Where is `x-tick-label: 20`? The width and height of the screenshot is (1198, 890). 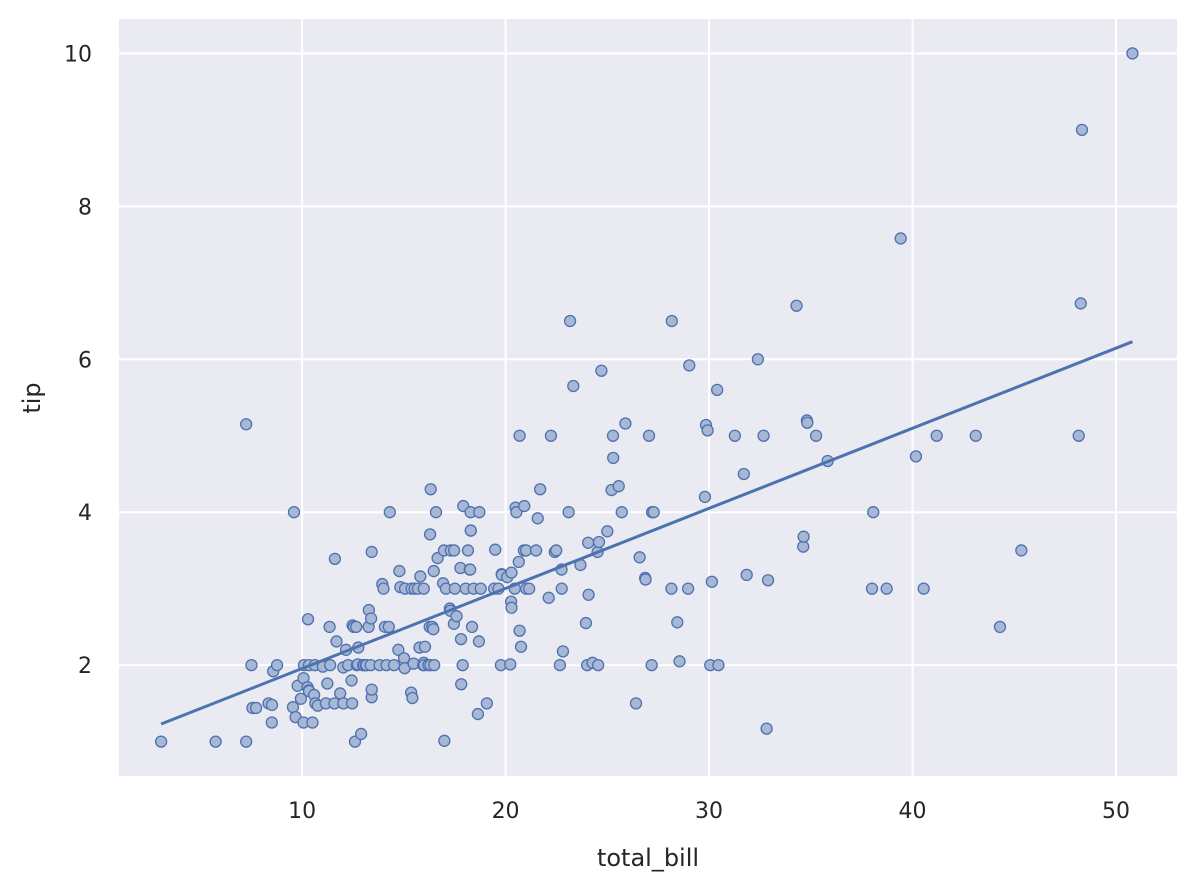 x-tick-label: 20 is located at coordinates (506, 811).